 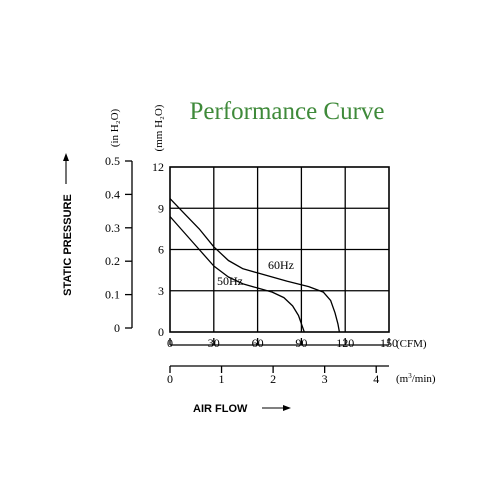 What do you see at coordinates (416, 378) in the screenshot?
I see `x-secondary-unit: (m3/min)` at bounding box center [416, 378].